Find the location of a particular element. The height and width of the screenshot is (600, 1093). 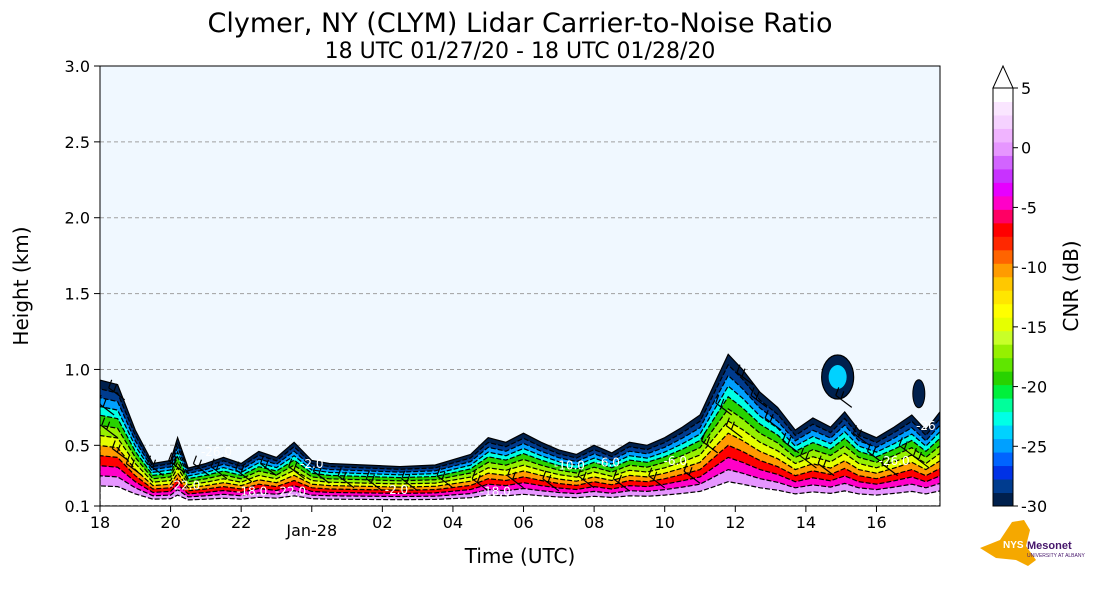

y-tick-label: 3.0 is located at coordinates (77, 66).